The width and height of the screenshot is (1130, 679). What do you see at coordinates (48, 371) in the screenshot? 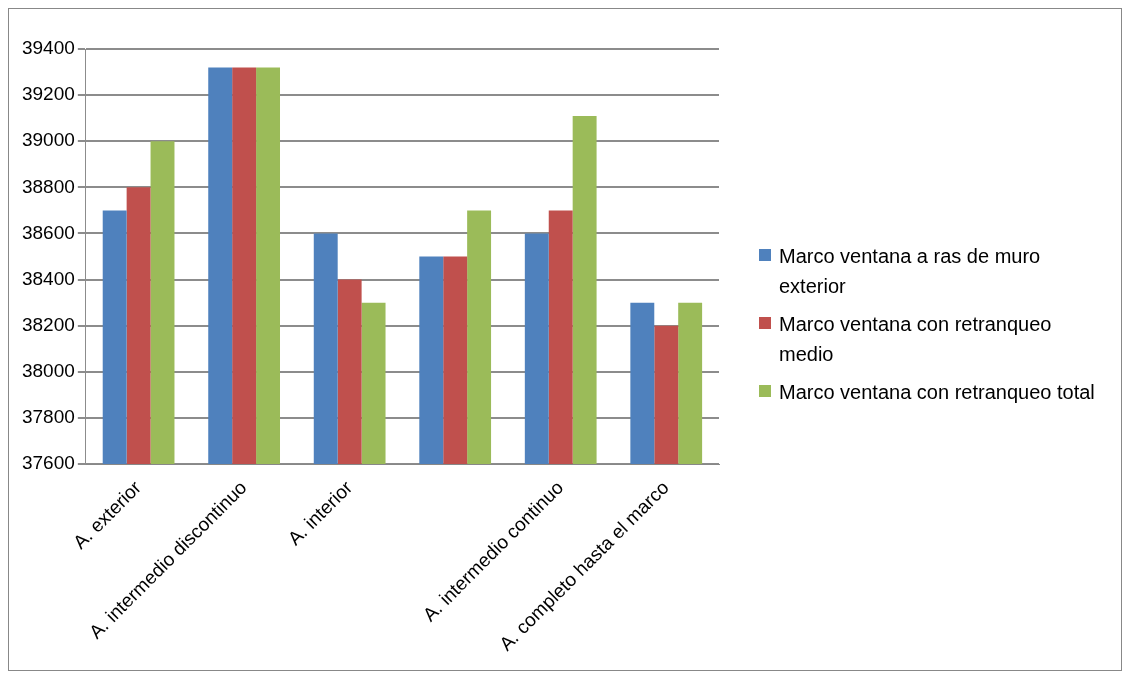
I see `y-tick-label: 38000` at bounding box center [48, 371].